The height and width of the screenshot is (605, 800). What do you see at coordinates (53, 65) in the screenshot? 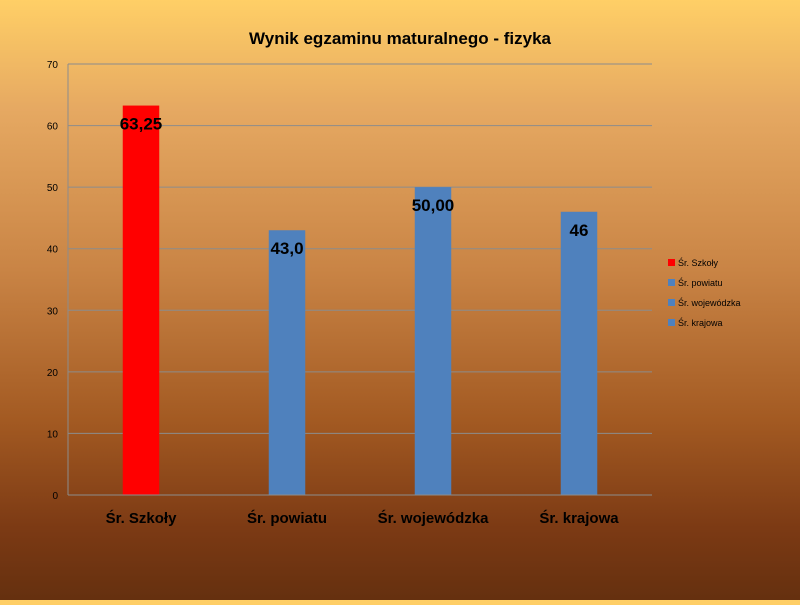
I see `y-tick-label: 70` at bounding box center [53, 65].